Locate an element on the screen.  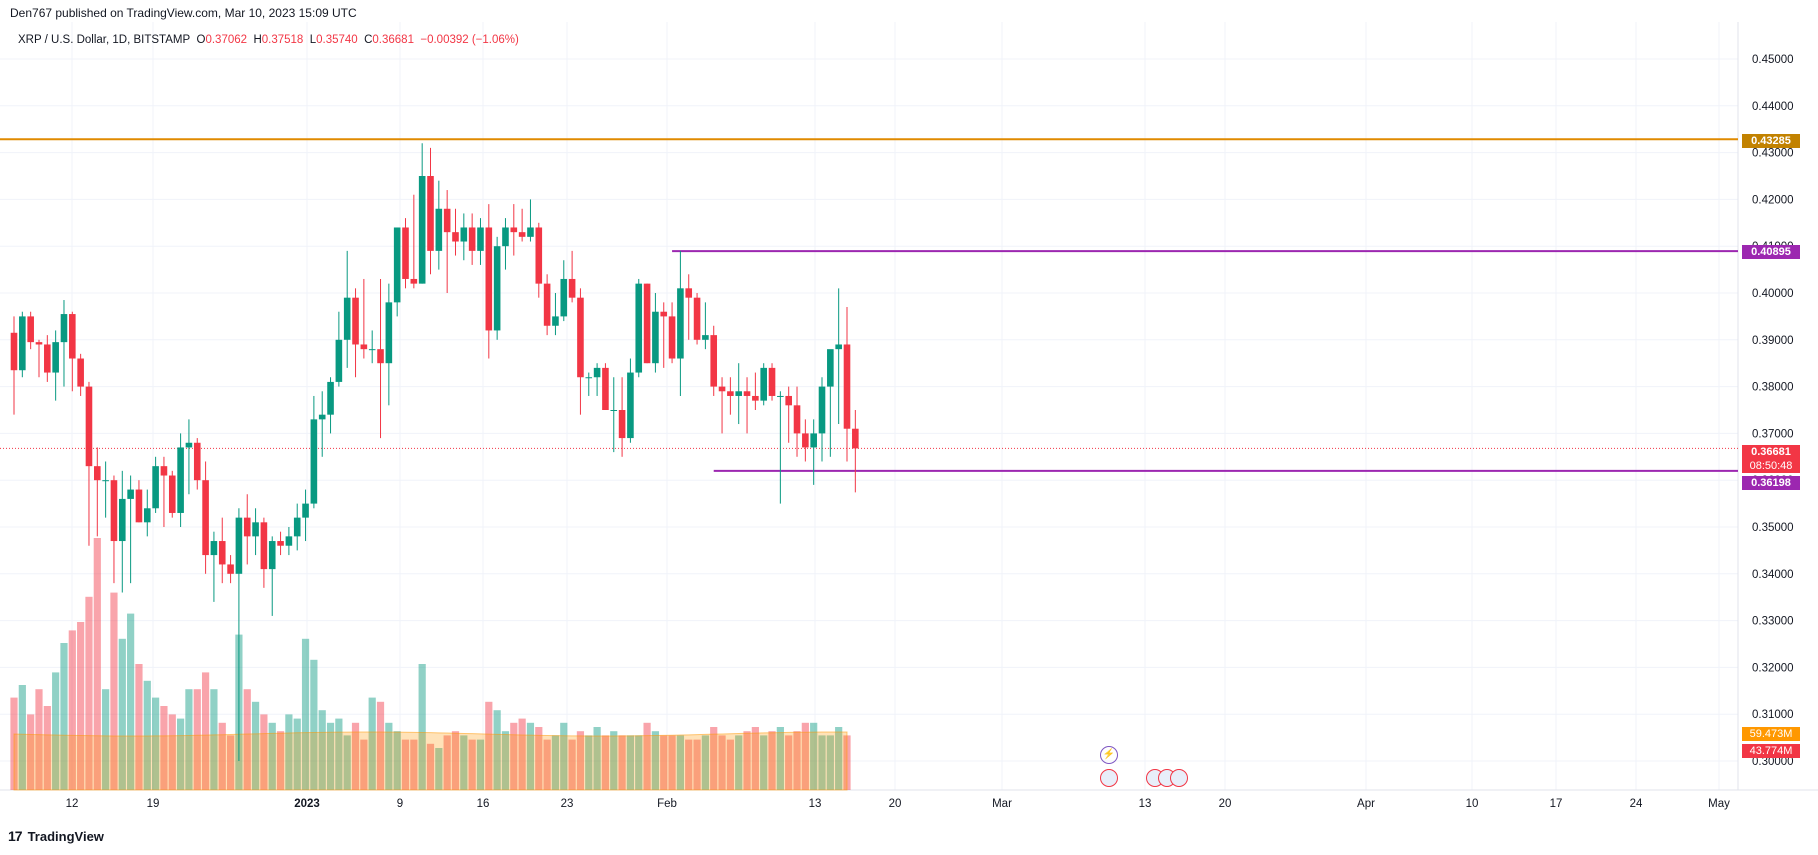
low-label: L is located at coordinates (313, 40).